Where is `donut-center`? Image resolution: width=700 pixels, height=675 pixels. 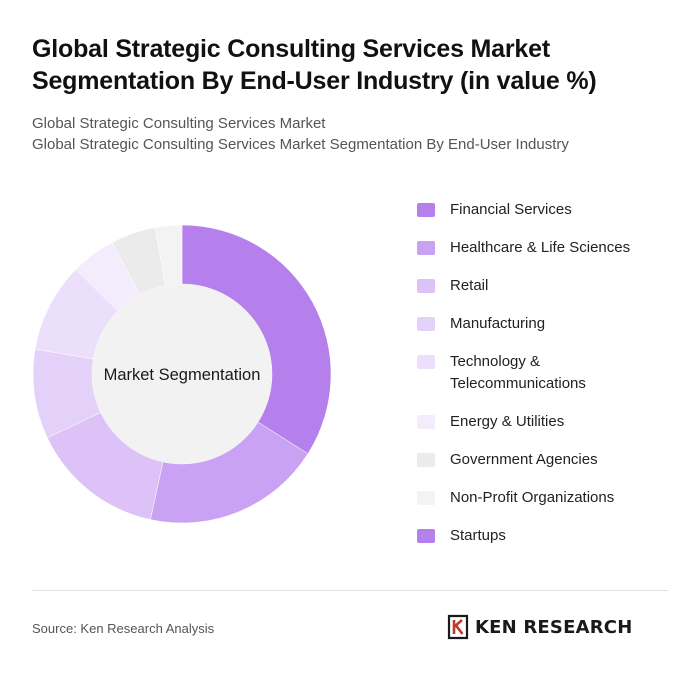 donut-center is located at coordinates (182, 374).